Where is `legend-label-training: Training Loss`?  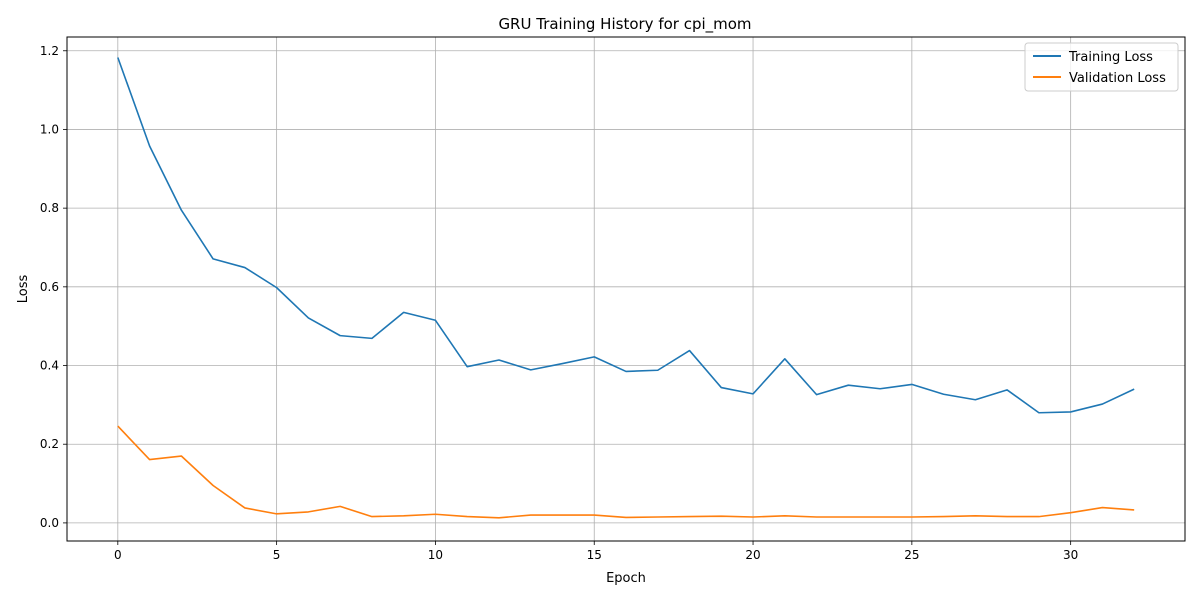 legend-label-training: Training Loss is located at coordinates (1110, 57).